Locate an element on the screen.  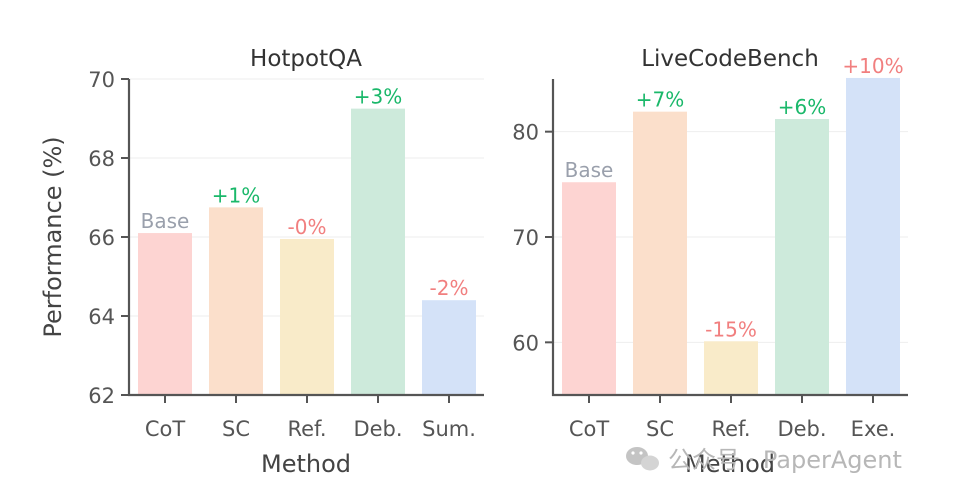
y-tick-label: 66 is located at coordinates (101, 238).